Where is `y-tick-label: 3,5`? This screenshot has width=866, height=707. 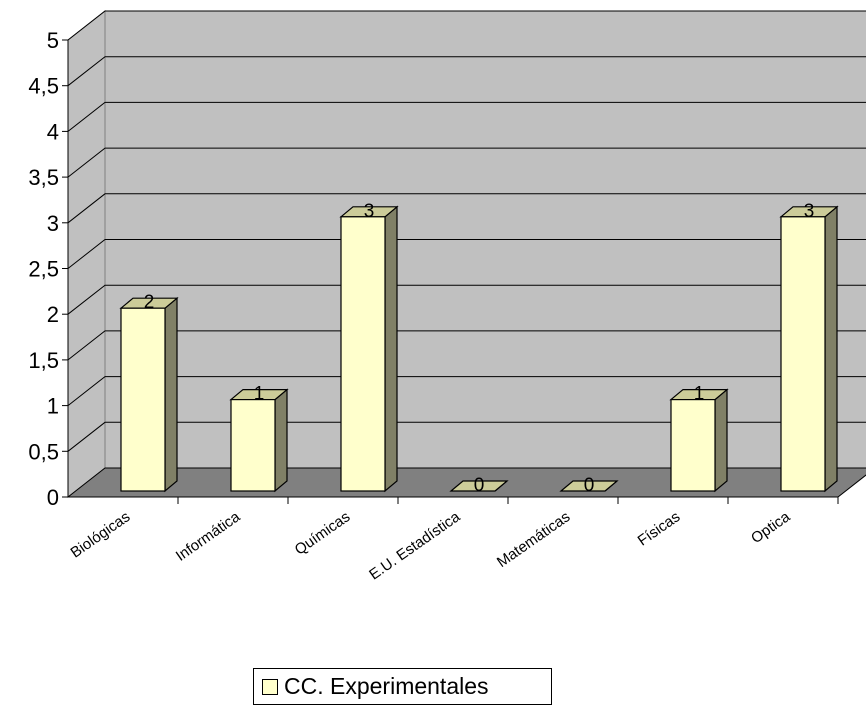 y-tick-label: 3,5 is located at coordinates (43, 177).